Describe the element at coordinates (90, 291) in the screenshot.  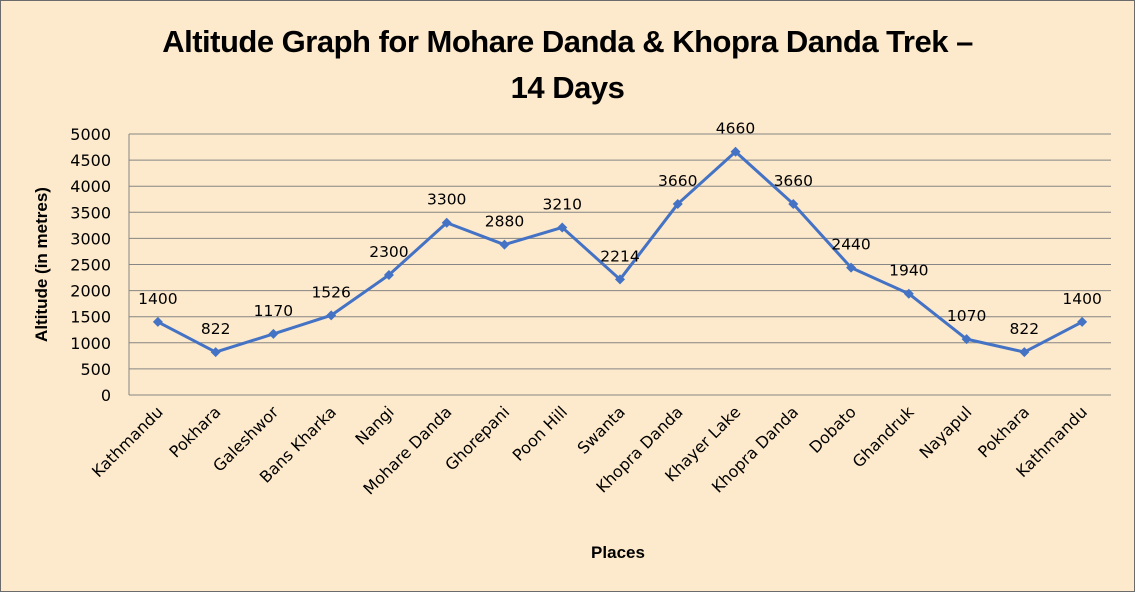
I see `y-tick-label: 2000` at that location.